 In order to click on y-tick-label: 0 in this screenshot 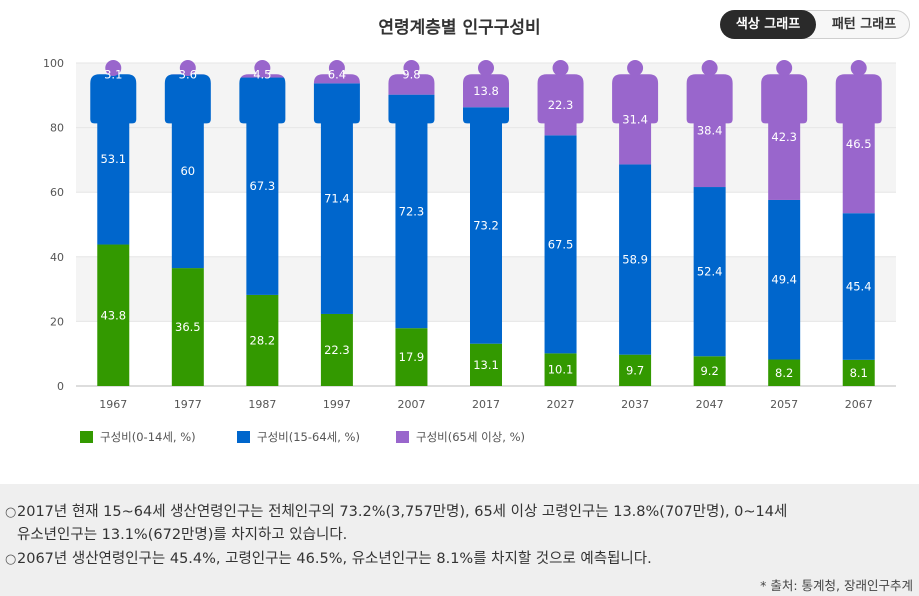, I will do `click(60, 386)`.